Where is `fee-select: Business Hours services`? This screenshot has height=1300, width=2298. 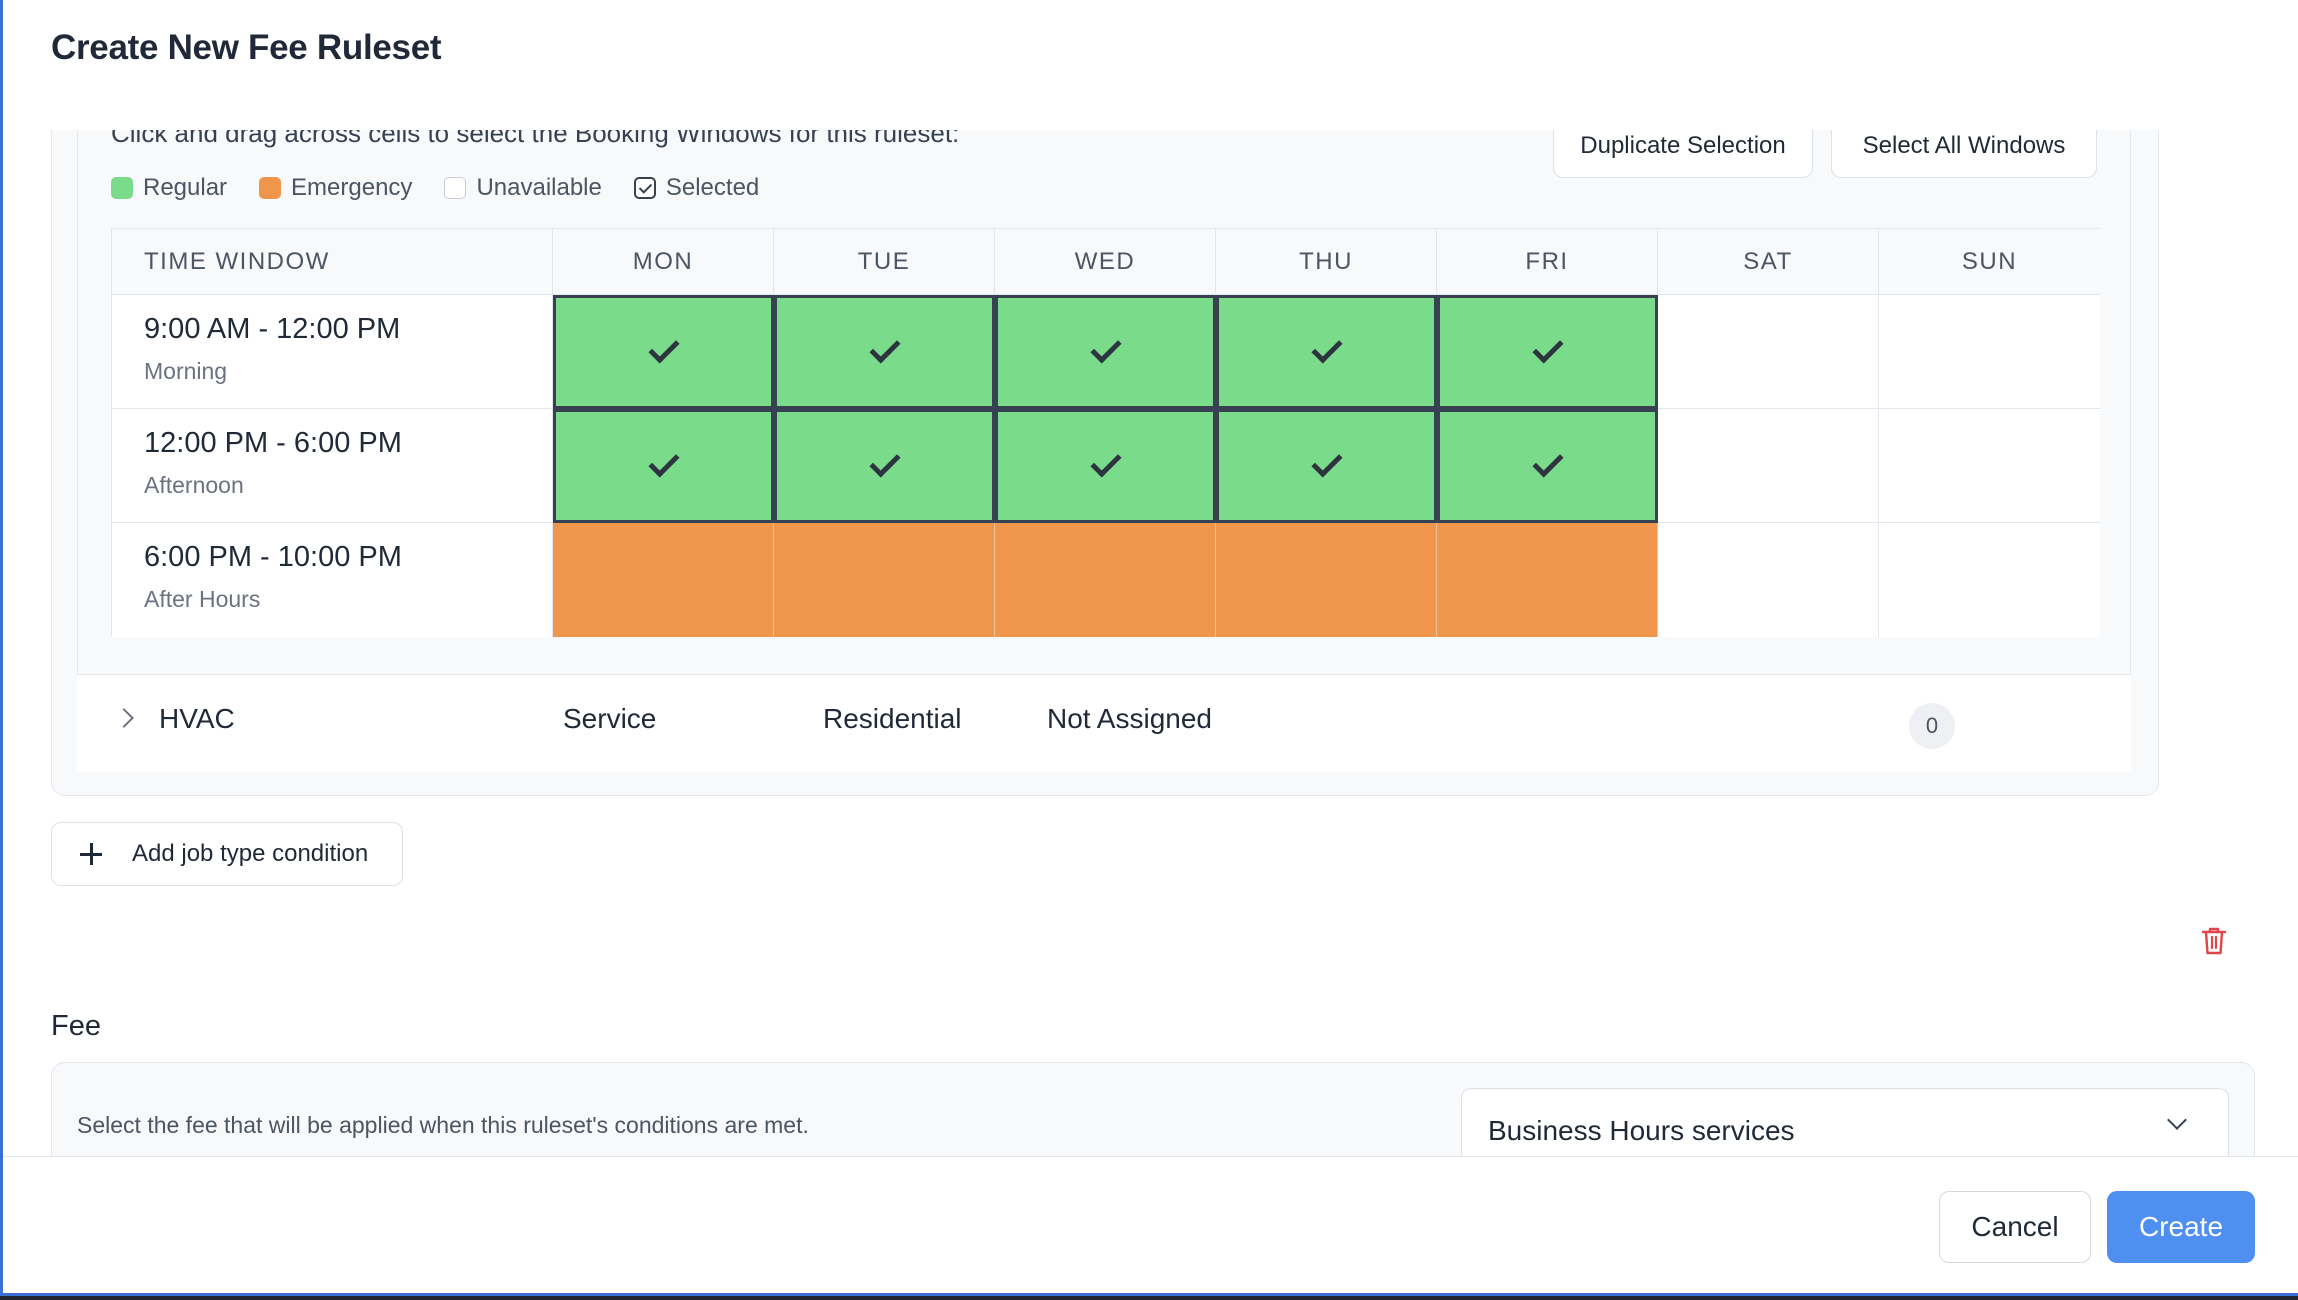
fee-select: Business Hours services is located at coordinates (1845, 1122).